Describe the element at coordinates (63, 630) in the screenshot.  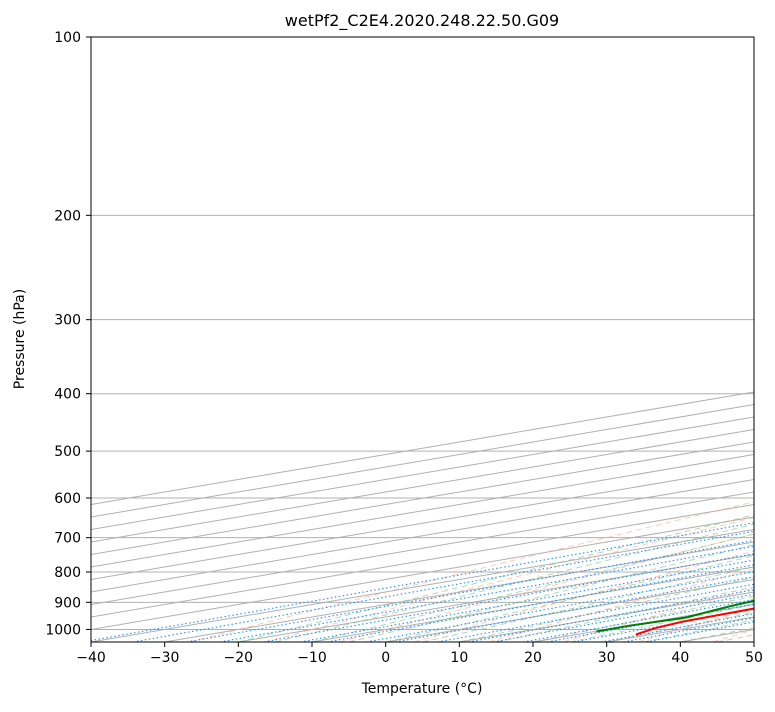
I see `y-tick-label: 1000` at that location.